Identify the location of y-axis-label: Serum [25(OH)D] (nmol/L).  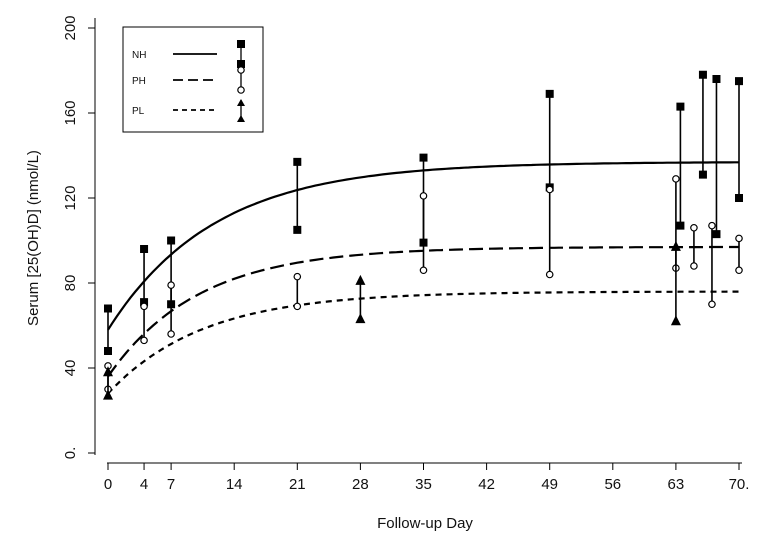
(33, 238).